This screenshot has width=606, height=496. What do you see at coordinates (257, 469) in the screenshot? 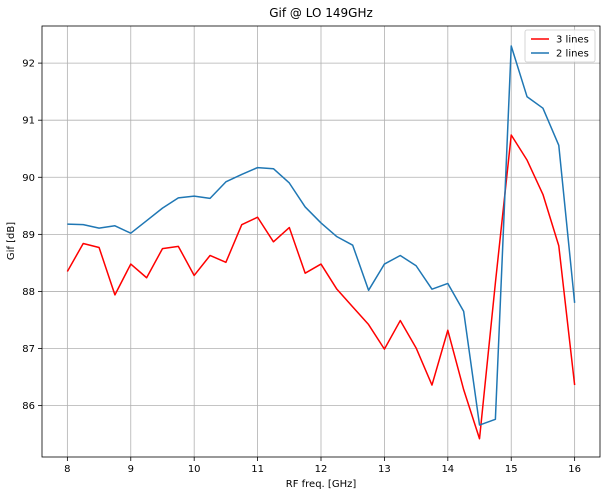
I see `x-tick-label: 11` at bounding box center [257, 469].